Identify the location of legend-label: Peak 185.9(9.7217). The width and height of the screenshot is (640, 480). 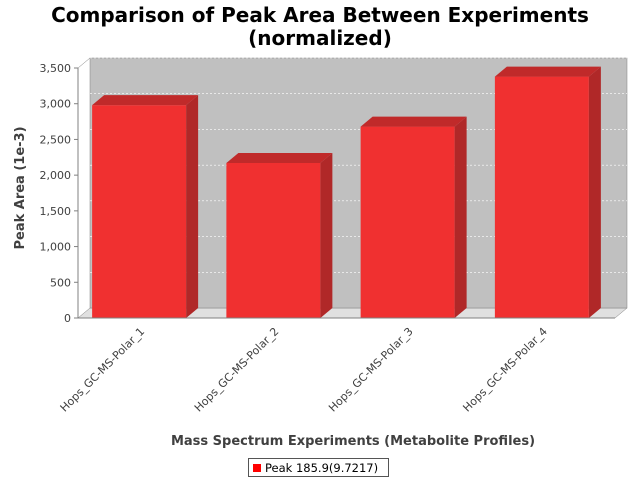
(322, 467).